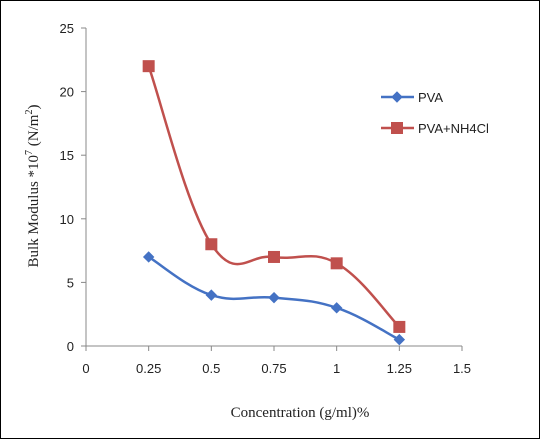  What do you see at coordinates (453, 128) in the screenshot?
I see `legend-label: PVA+NH4Cl` at bounding box center [453, 128].